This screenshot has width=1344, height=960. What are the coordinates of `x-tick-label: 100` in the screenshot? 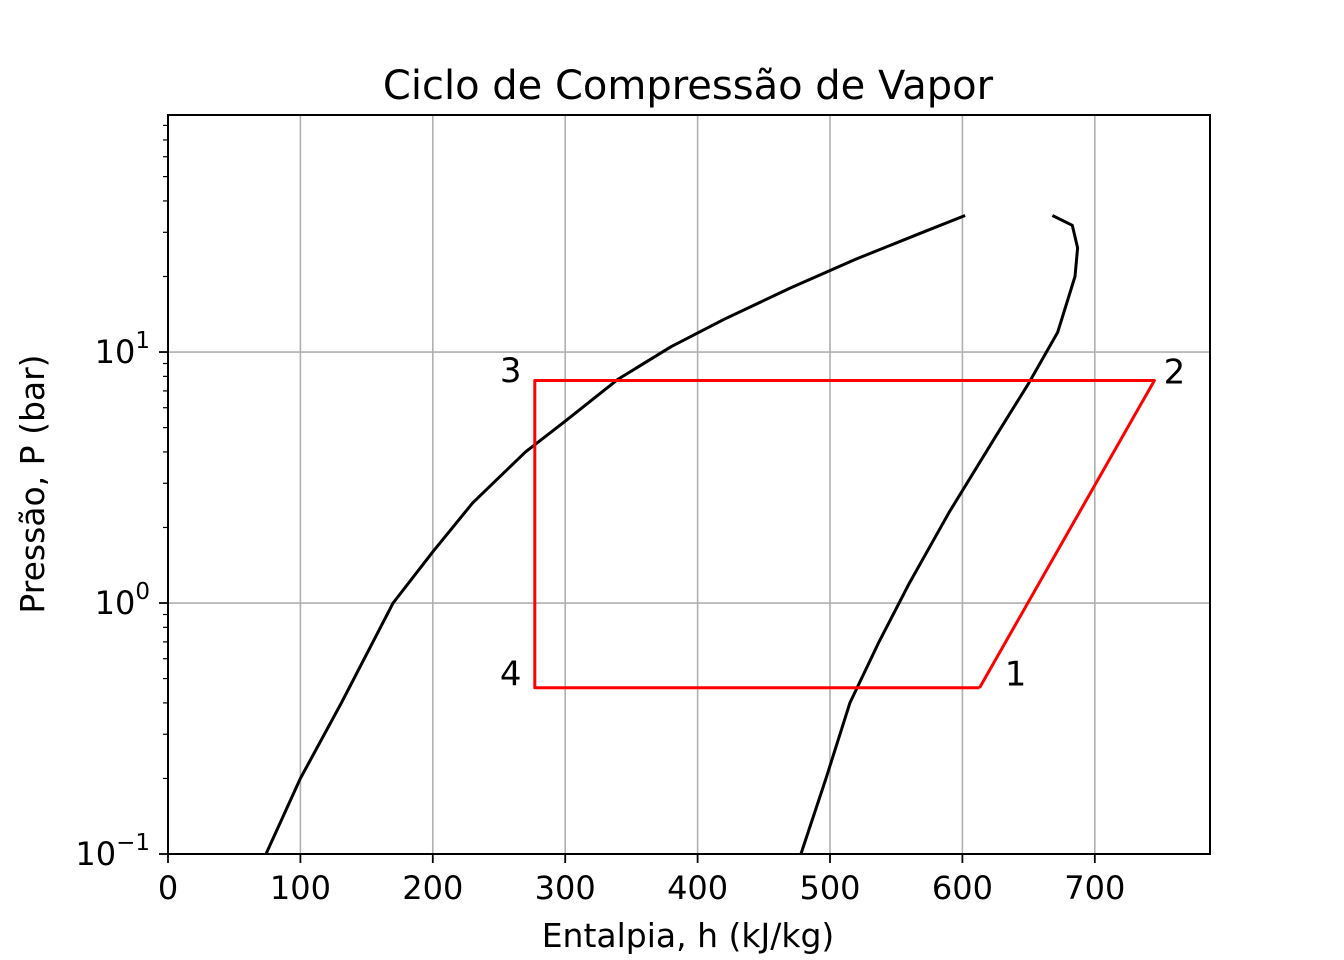 It's located at (300, 888).